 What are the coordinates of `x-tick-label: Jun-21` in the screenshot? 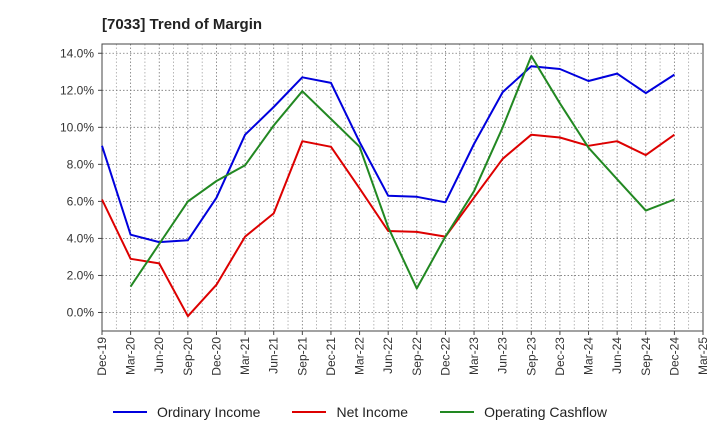 It's located at (274, 355).